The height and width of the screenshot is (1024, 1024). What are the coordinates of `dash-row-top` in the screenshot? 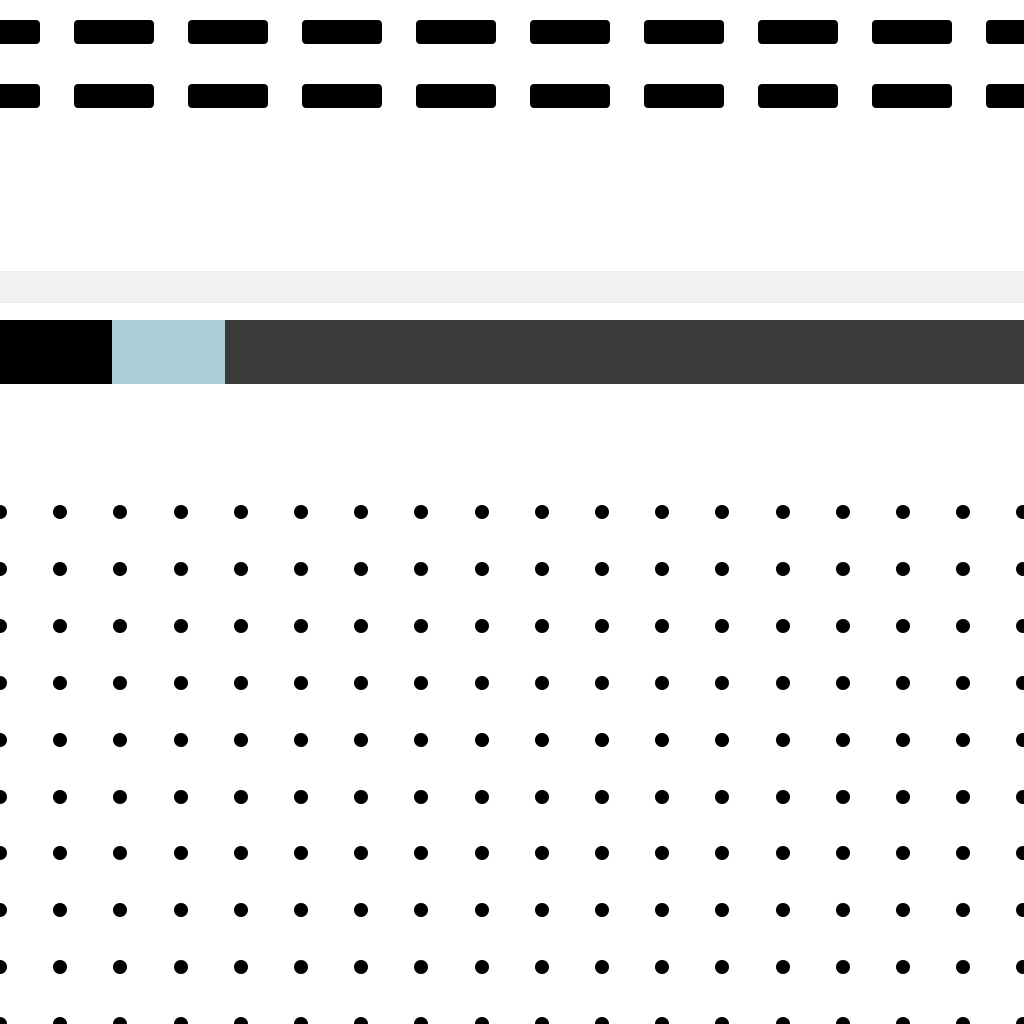 It's located at (512, 32).